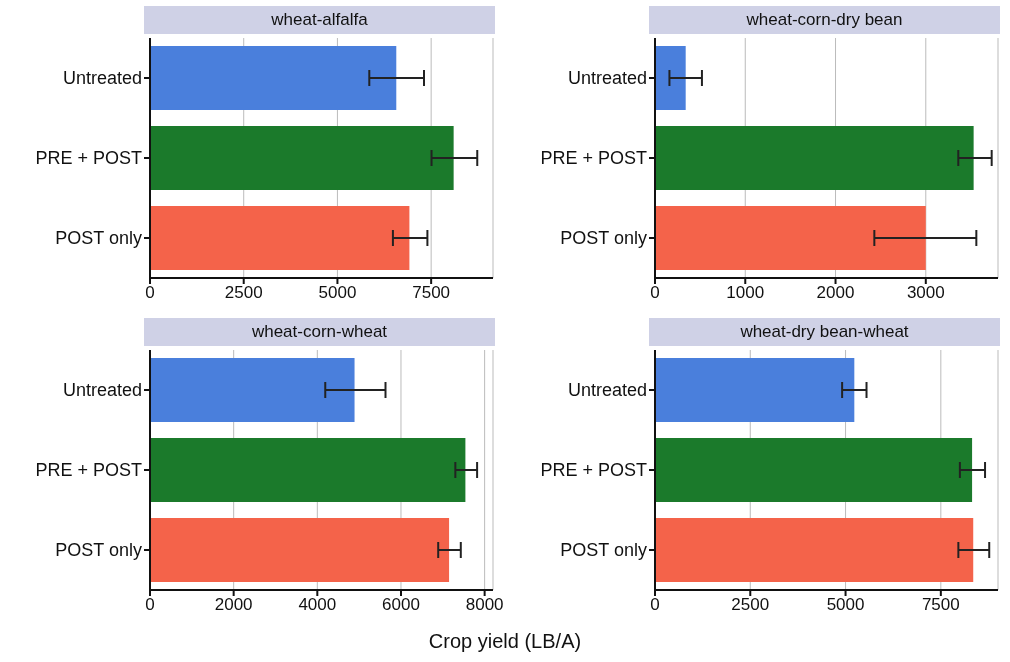 The width and height of the screenshot is (1010, 662). I want to click on x-tick-label: 6000, so click(401, 605).